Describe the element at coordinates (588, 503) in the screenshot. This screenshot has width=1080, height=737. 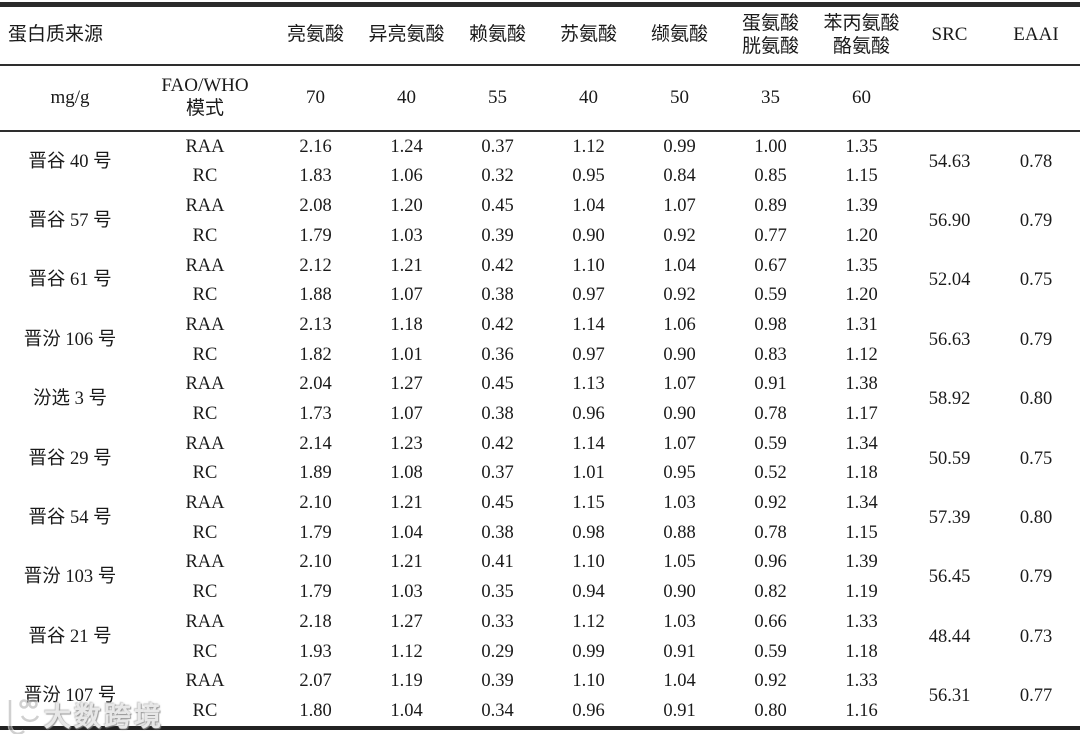
I see `raa-value: 1.15` at that location.